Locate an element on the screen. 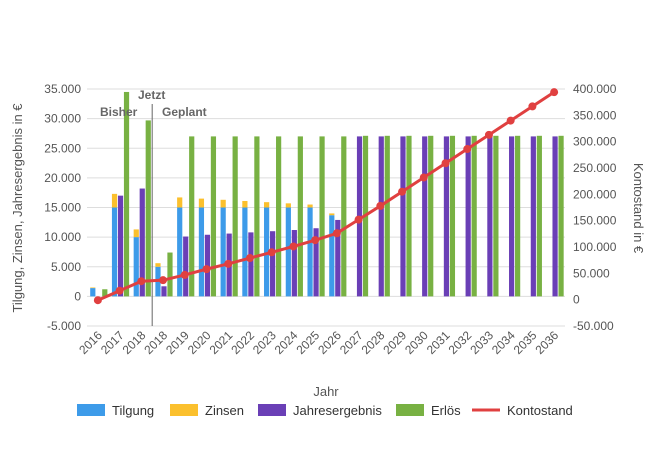 Image resolution: width=650 pixels, height=450 pixels. x-tick-label: 2028 is located at coordinates (373, 342).